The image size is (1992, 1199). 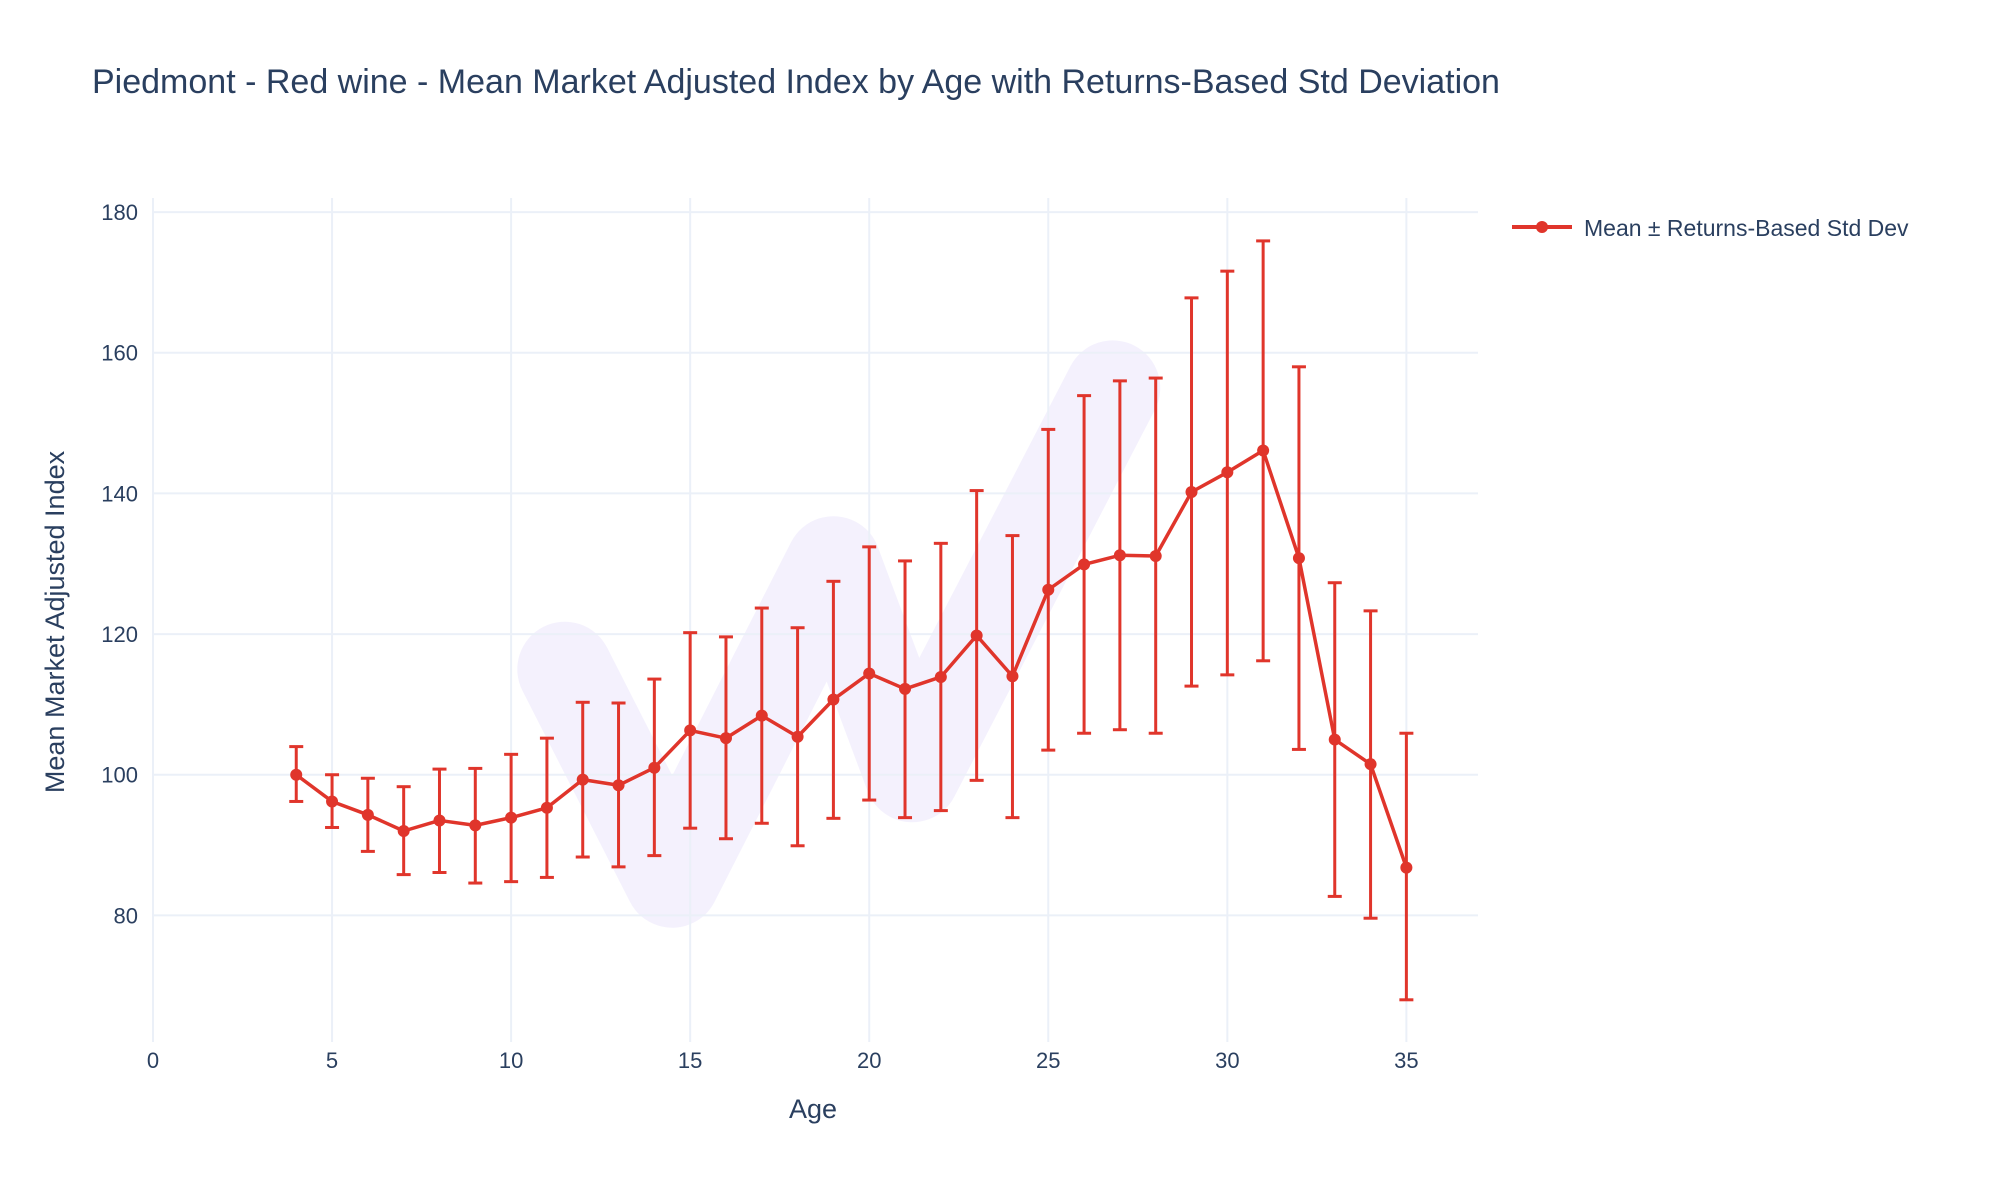 What do you see at coordinates (119, 212) in the screenshot?
I see `y-tick-label: 180` at bounding box center [119, 212].